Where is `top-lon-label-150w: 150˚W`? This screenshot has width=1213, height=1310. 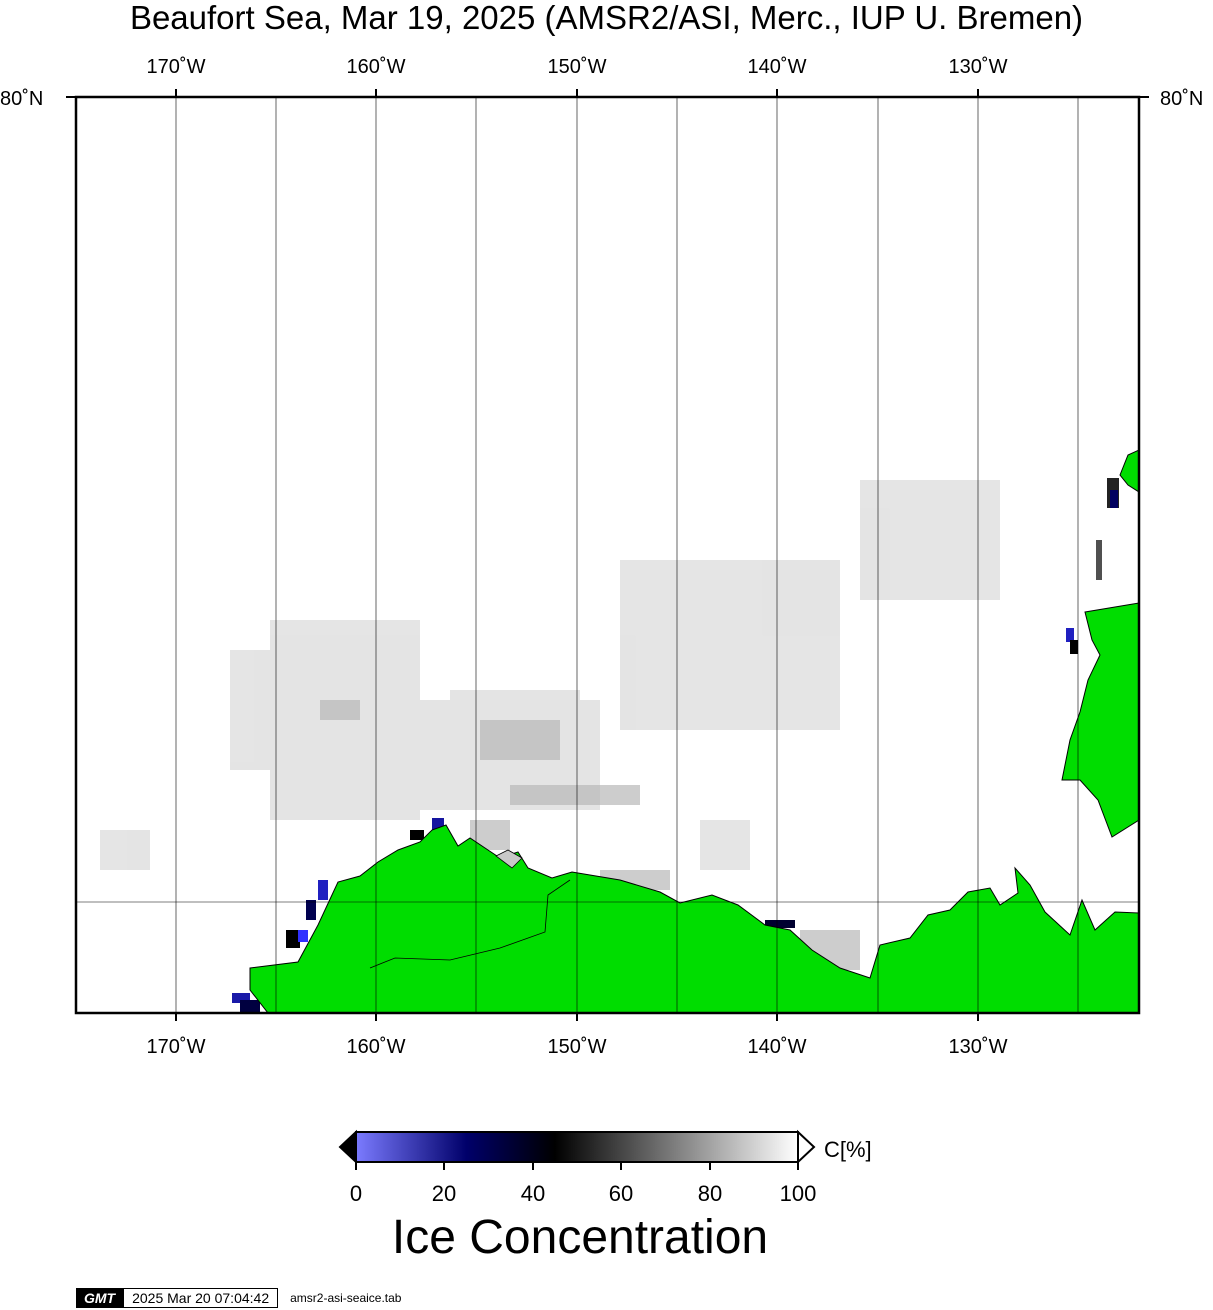
top-lon-label-150w: 150˚W is located at coordinates (577, 67).